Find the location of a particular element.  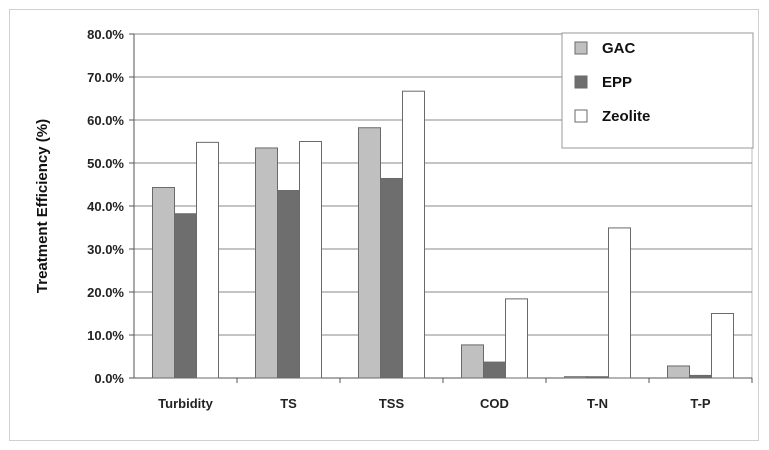

y-tick-label: 10.0% is located at coordinates (105, 335).